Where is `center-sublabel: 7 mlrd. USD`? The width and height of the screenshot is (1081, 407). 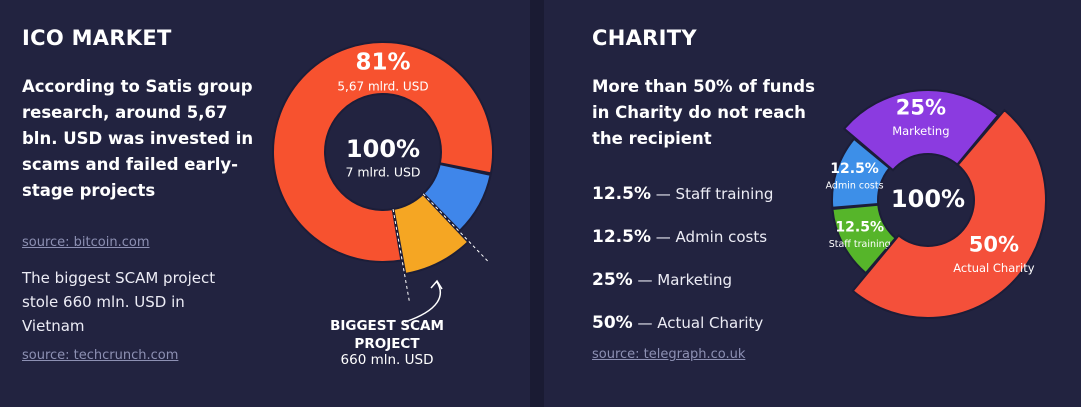
center-sublabel: 7 mlrd. USD is located at coordinates (382, 172).